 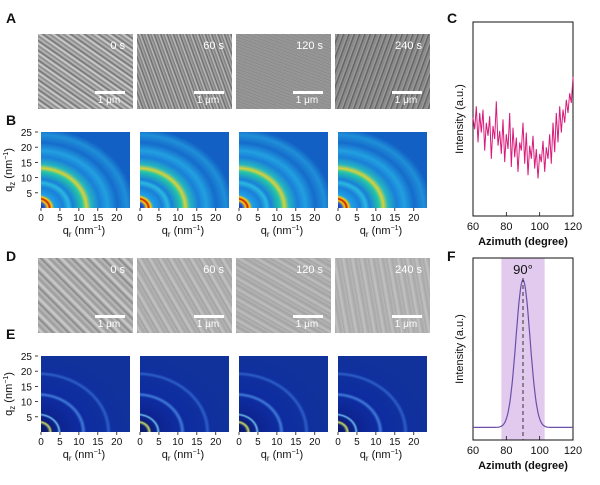 What do you see at coordinates (473, 451) in the screenshot?
I see `chart-f-x-tick-label: 60` at bounding box center [473, 451].